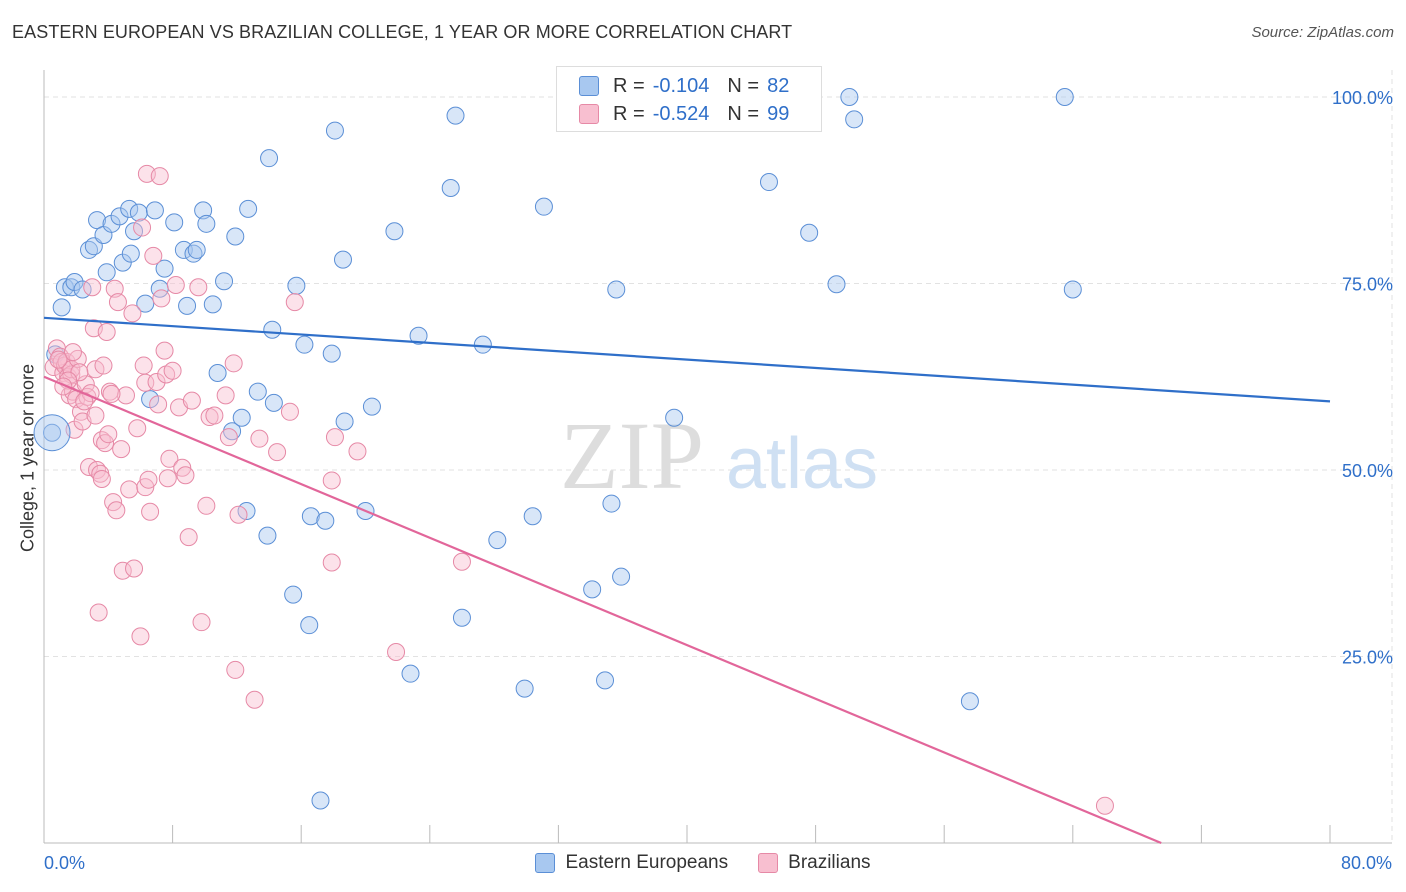 The image size is (1406, 892). Describe the element at coordinates (681, 85) in the screenshot. I see `r-value-eastern: -0.104` at that location.